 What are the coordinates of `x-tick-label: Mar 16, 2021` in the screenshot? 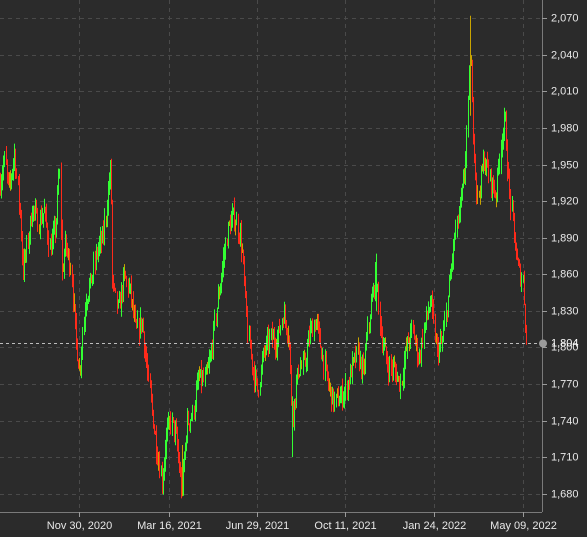 It's located at (169, 526).